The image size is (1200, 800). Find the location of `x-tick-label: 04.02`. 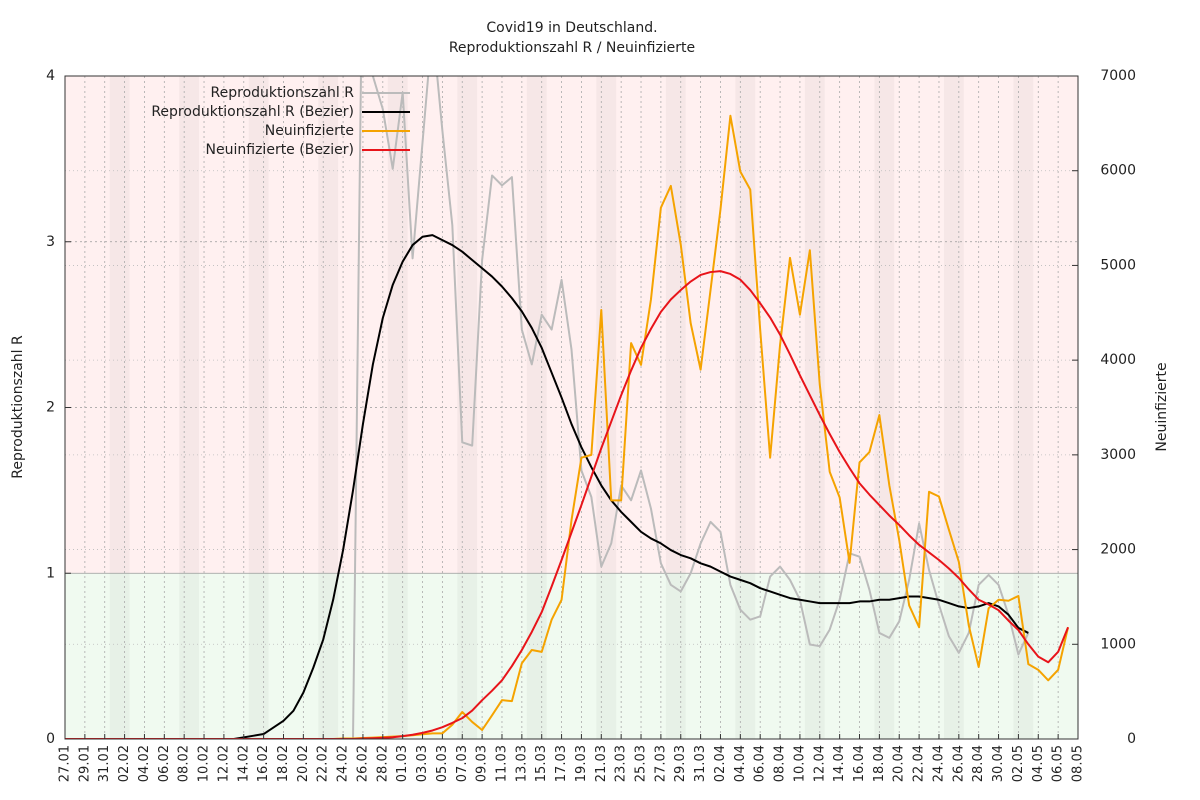

x-tick-label: 04.02 is located at coordinates (144, 763).